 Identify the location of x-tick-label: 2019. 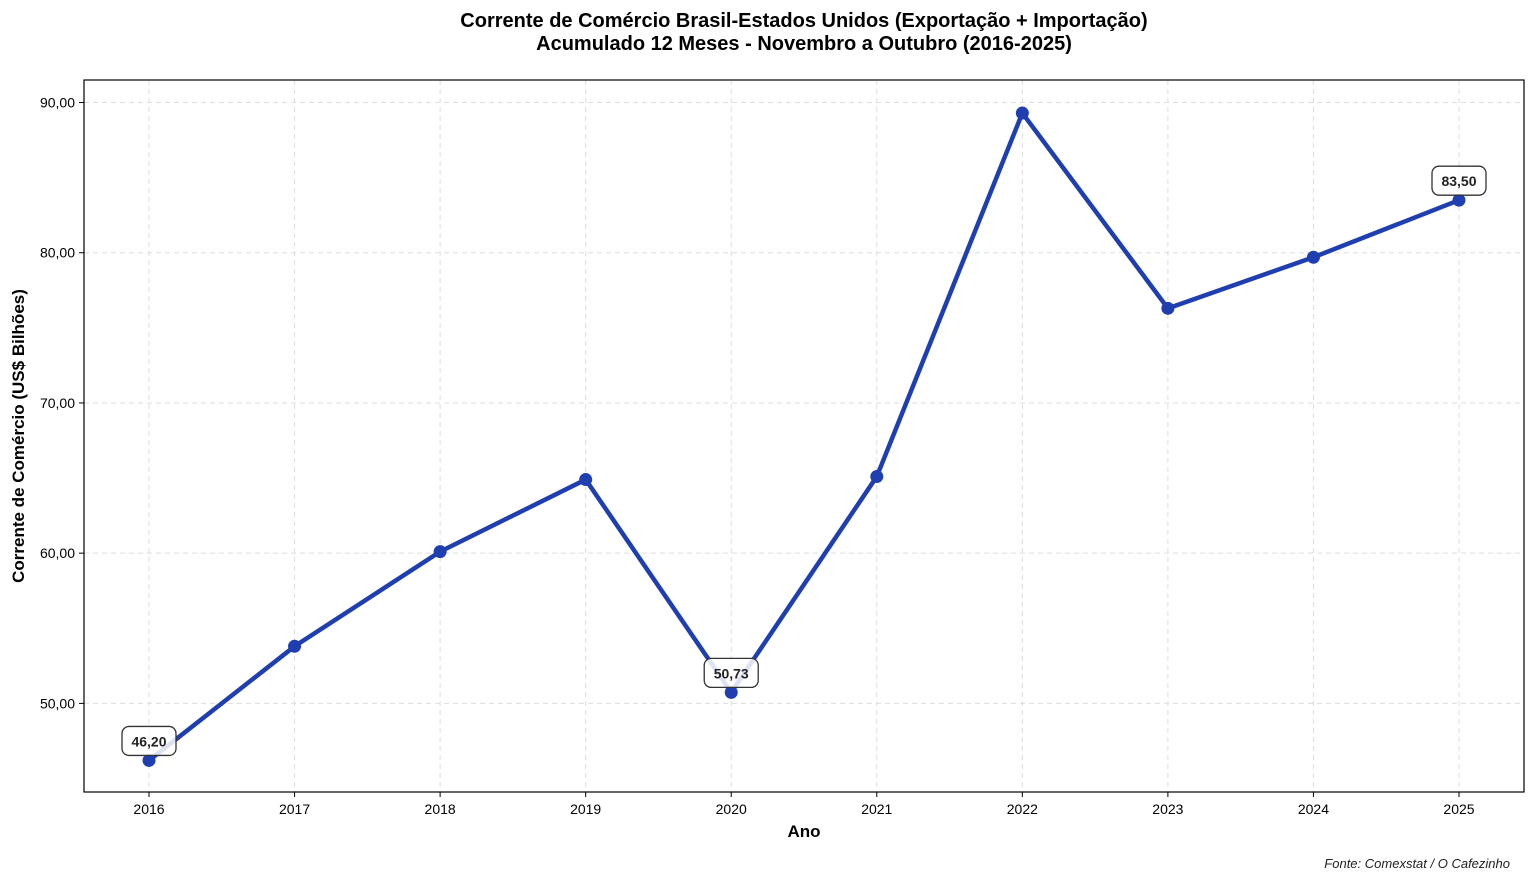
(585, 809).